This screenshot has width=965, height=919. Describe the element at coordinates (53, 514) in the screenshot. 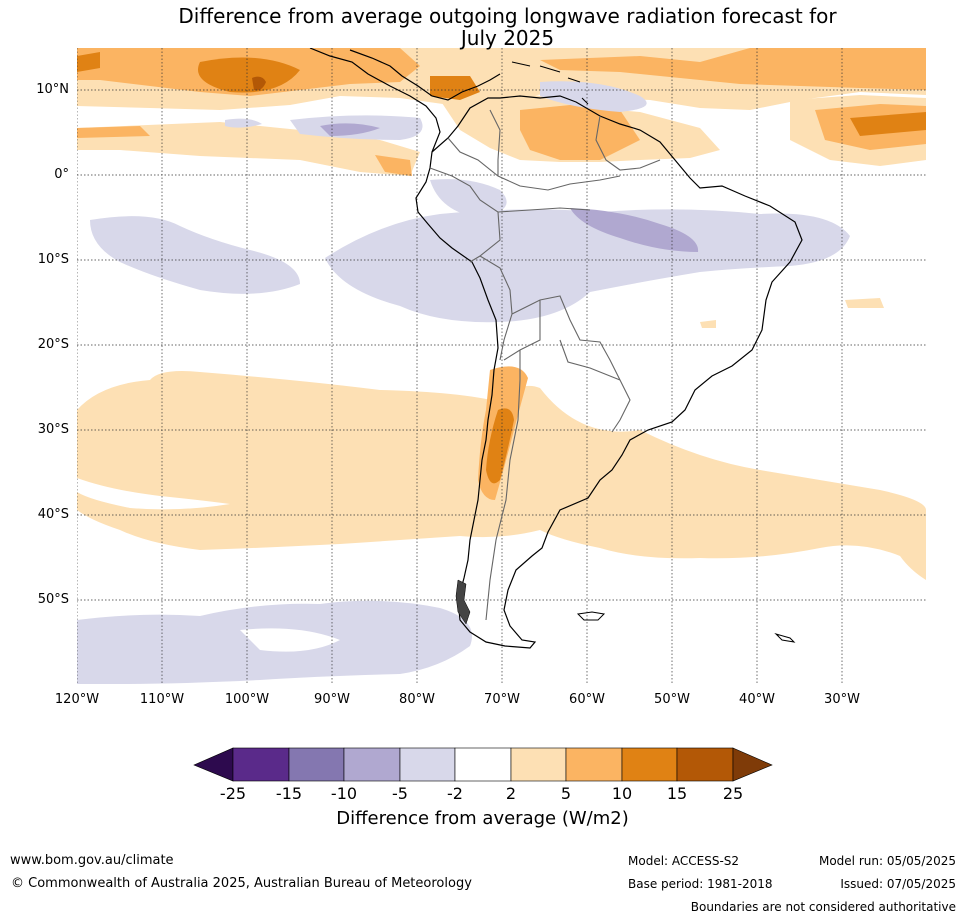

I see `lat-label: 40°S` at that location.